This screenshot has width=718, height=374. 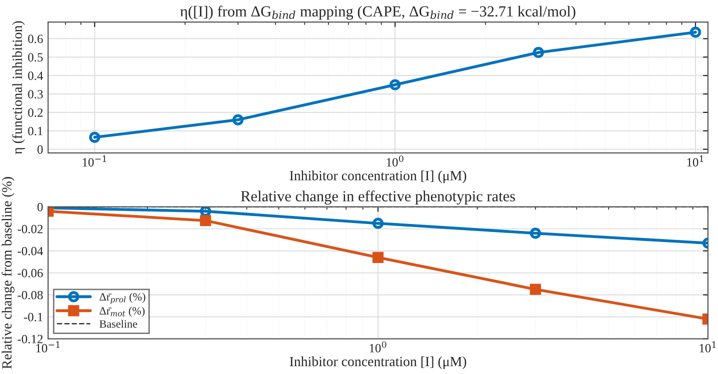 What do you see at coordinates (35, 94) in the screenshot?
I see `y-tick-label: 0.3` at bounding box center [35, 94].